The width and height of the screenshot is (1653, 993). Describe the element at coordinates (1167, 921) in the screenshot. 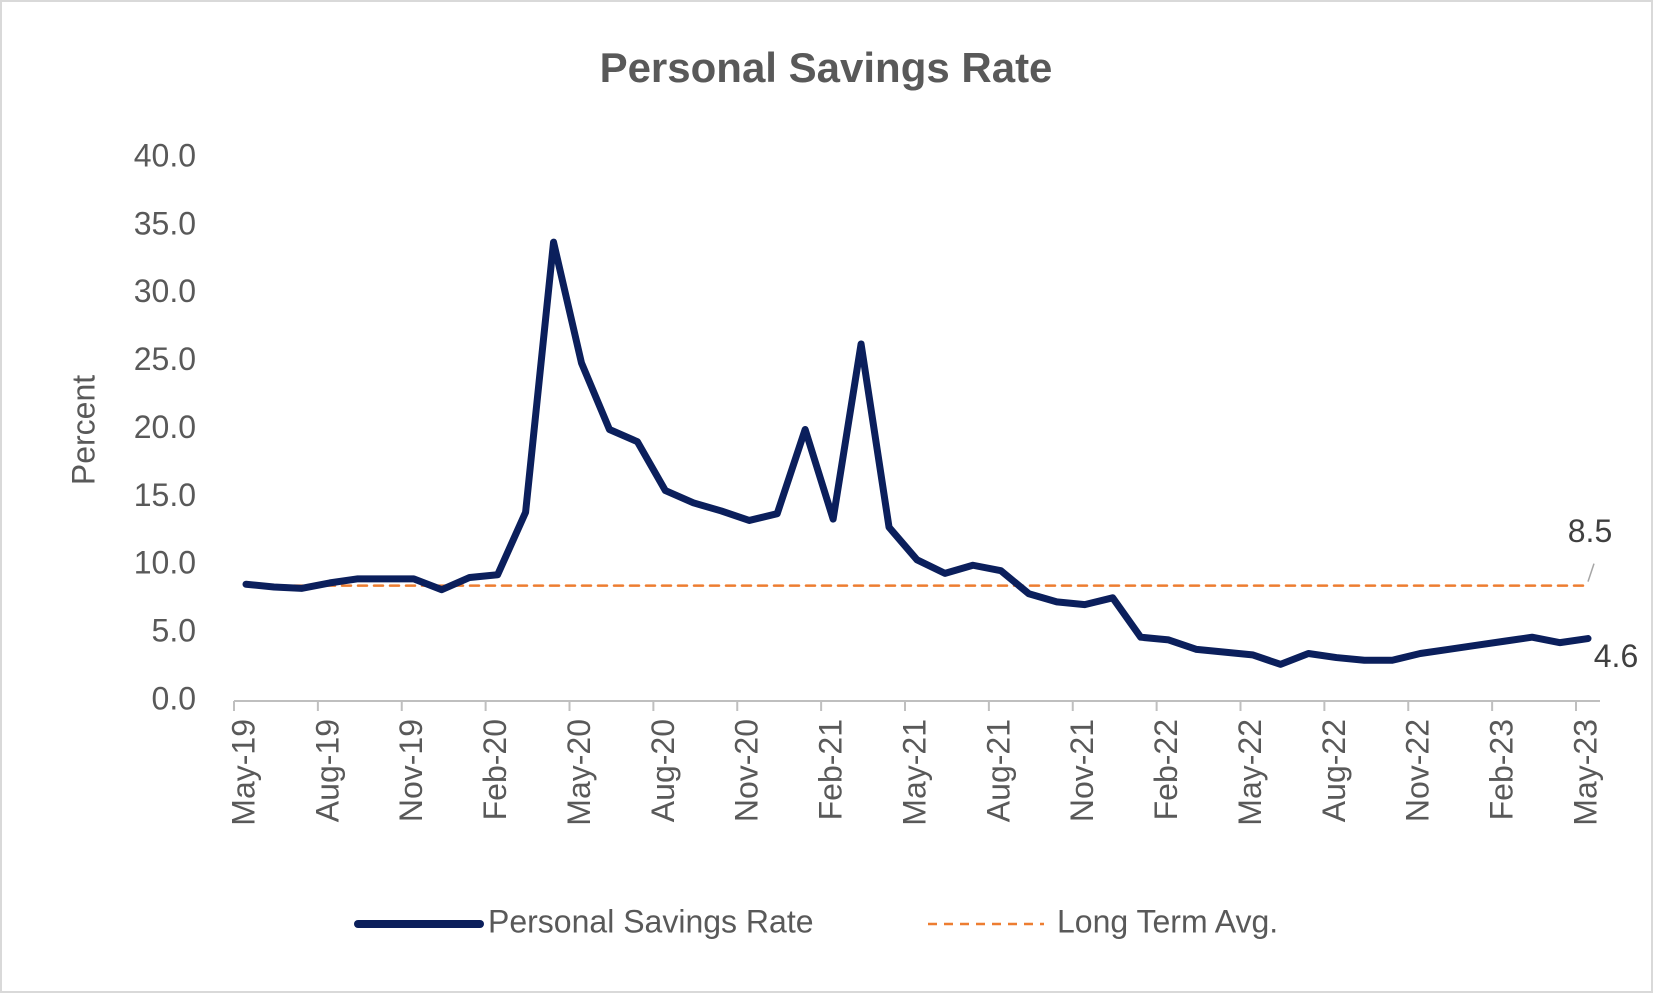

I see `legend-label: Long Term Avg.` at that location.